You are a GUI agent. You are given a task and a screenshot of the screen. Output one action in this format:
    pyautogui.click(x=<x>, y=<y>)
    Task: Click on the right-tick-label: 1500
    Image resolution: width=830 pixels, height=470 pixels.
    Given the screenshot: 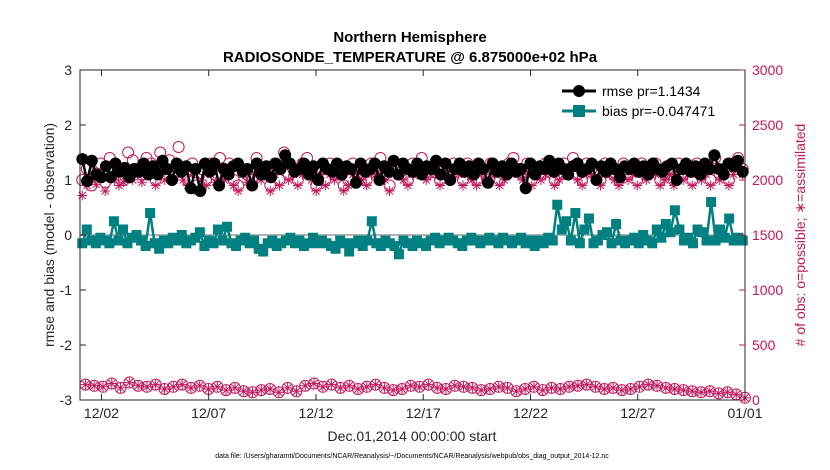 What is the action you would take?
    pyautogui.click(x=767, y=235)
    